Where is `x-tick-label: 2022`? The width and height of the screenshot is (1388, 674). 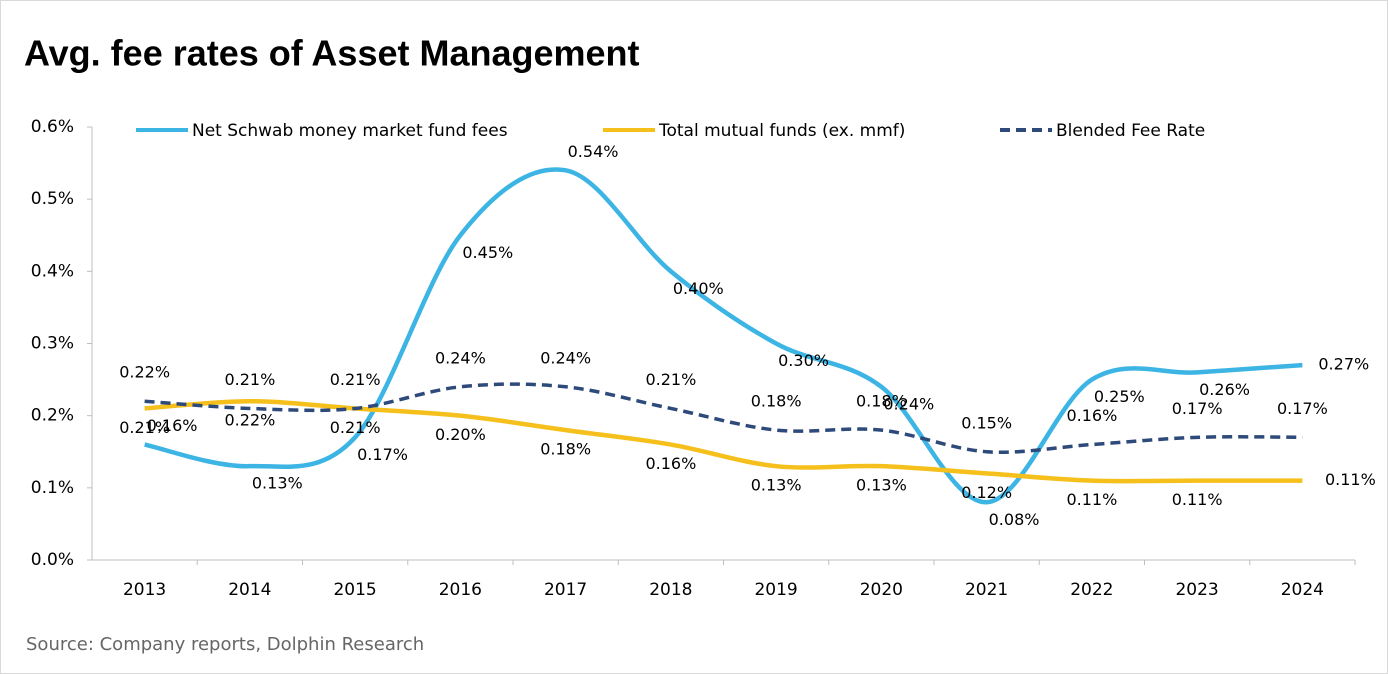 x-tick-label: 2022 is located at coordinates (1091, 590).